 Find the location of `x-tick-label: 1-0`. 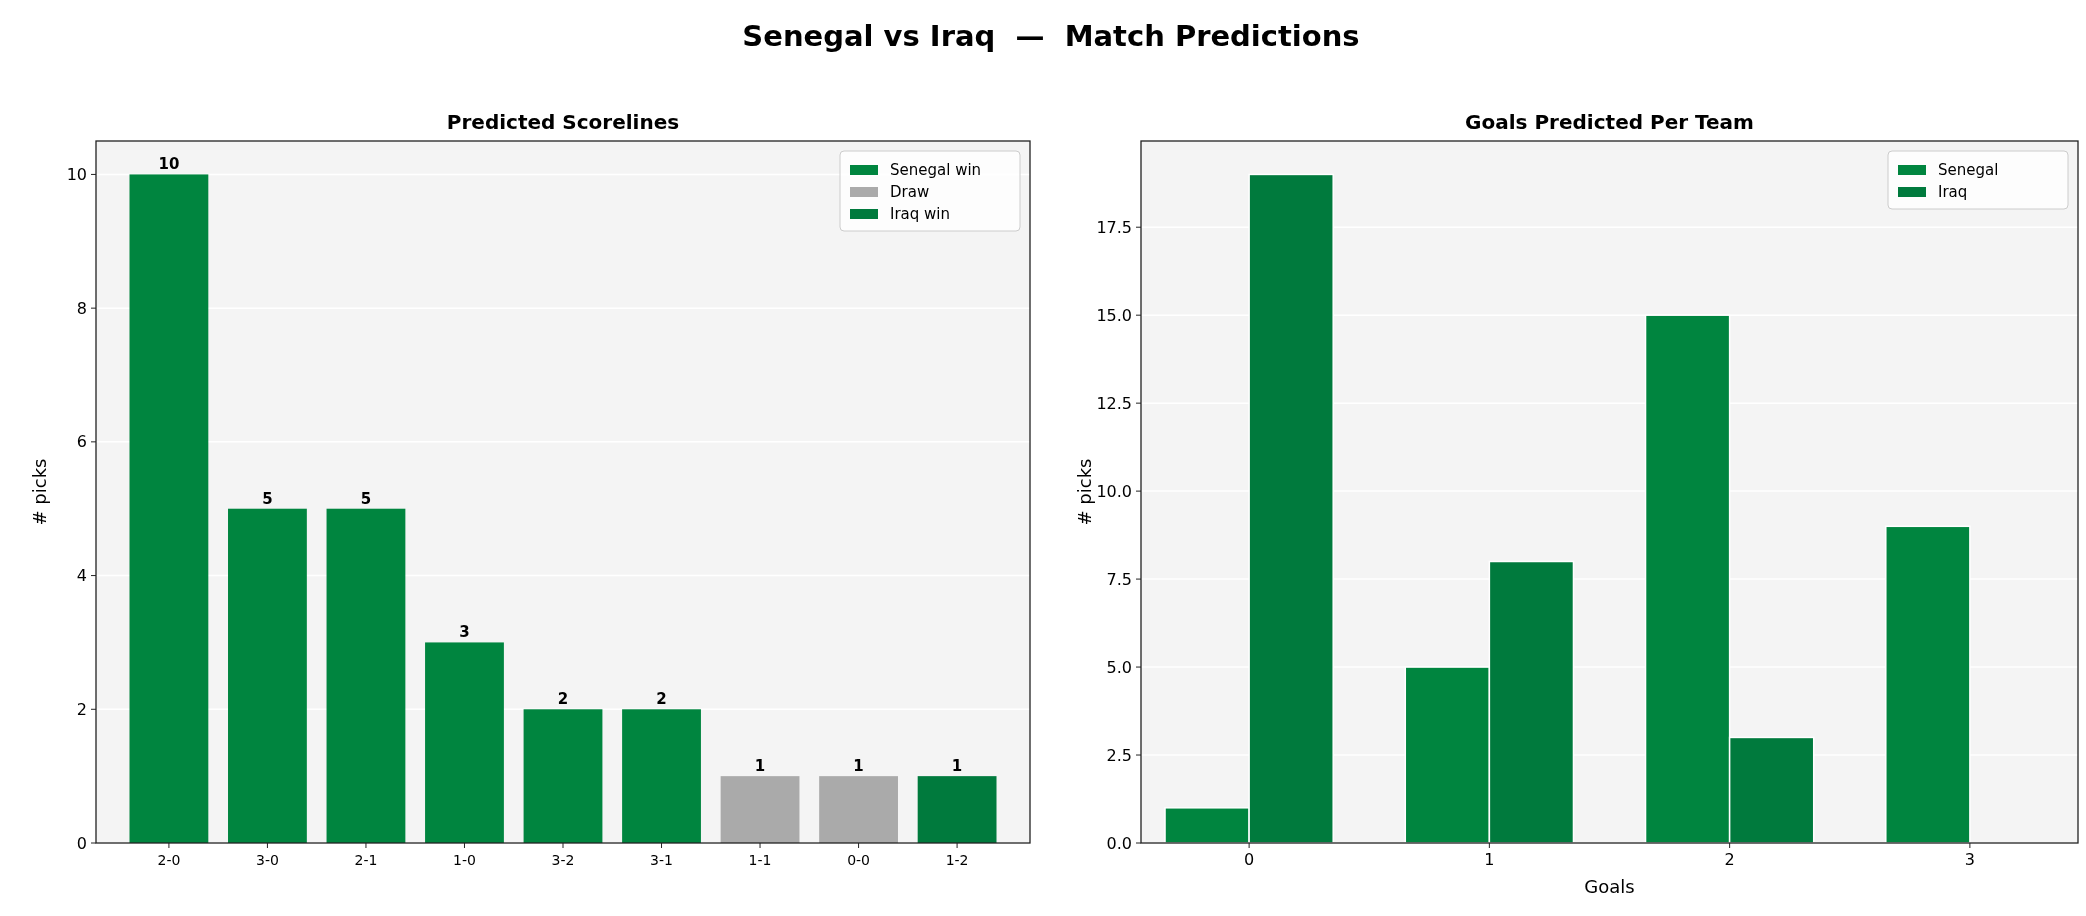

x-tick-label: 1-0 is located at coordinates (464, 860).